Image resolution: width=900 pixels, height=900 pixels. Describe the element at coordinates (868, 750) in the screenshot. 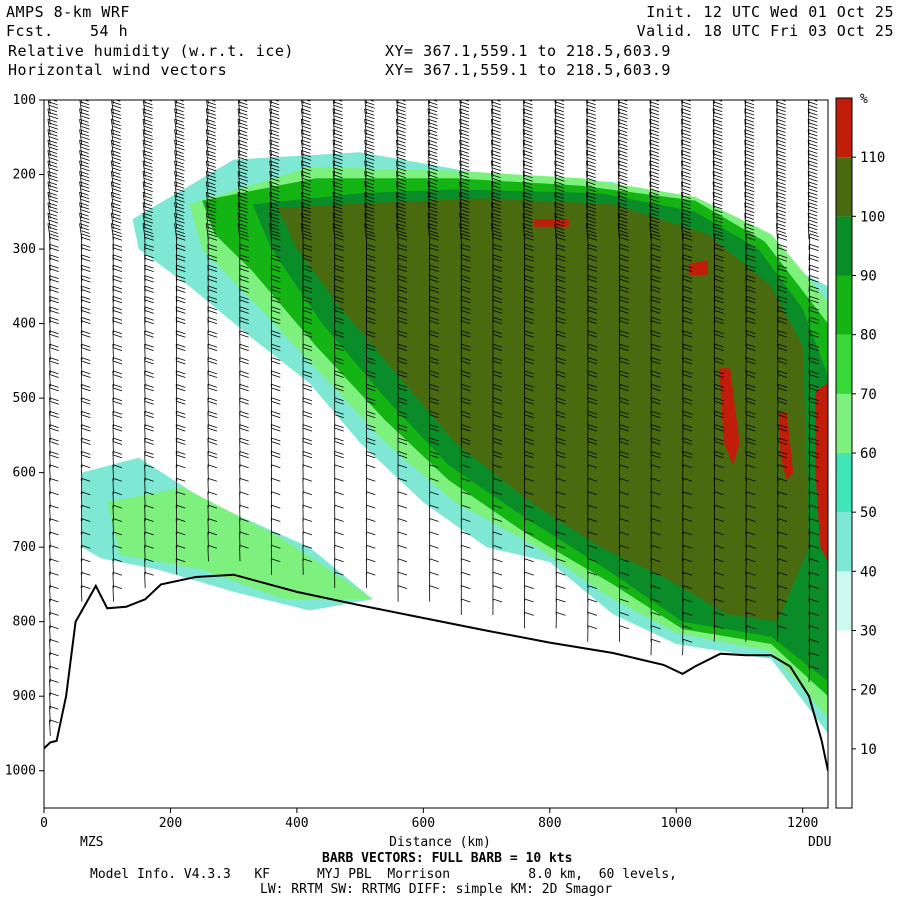

I see `colorbar-tick-label: 10` at that location.